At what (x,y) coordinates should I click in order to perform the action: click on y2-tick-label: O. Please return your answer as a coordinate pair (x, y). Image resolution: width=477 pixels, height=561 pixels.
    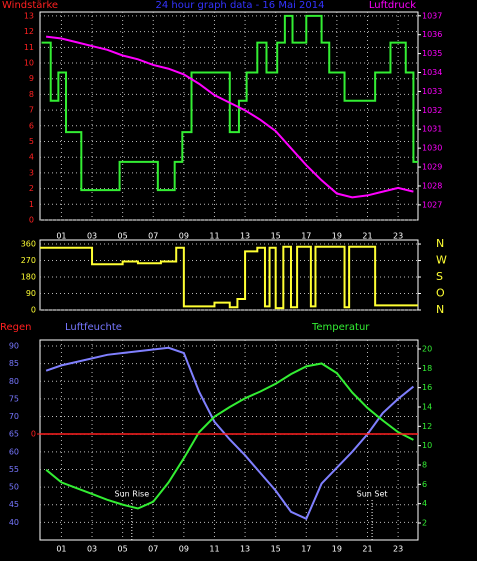
    Looking at the image, I should click on (440, 293).